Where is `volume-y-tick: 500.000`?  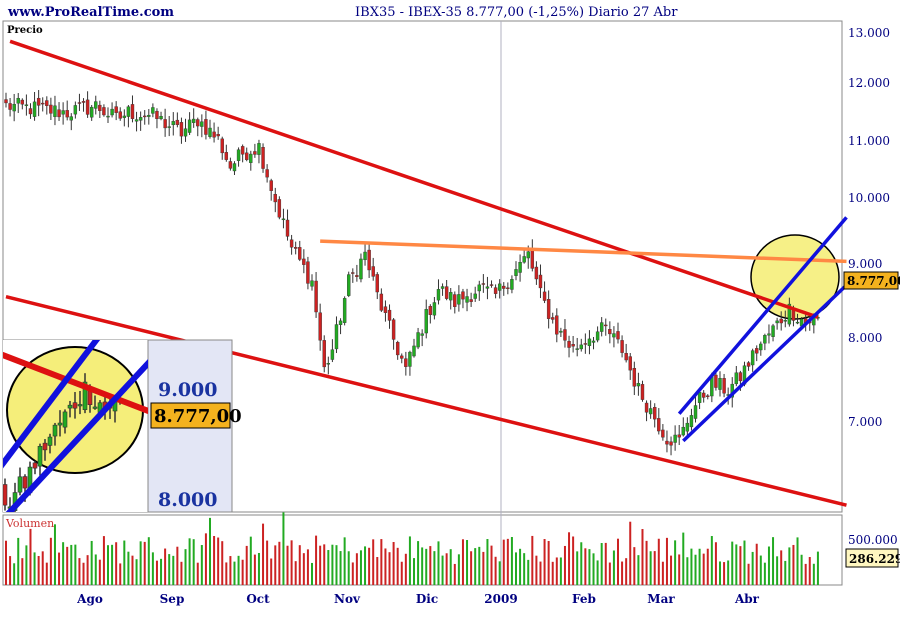 volume-y-tick: 500.000 is located at coordinates (873, 540).